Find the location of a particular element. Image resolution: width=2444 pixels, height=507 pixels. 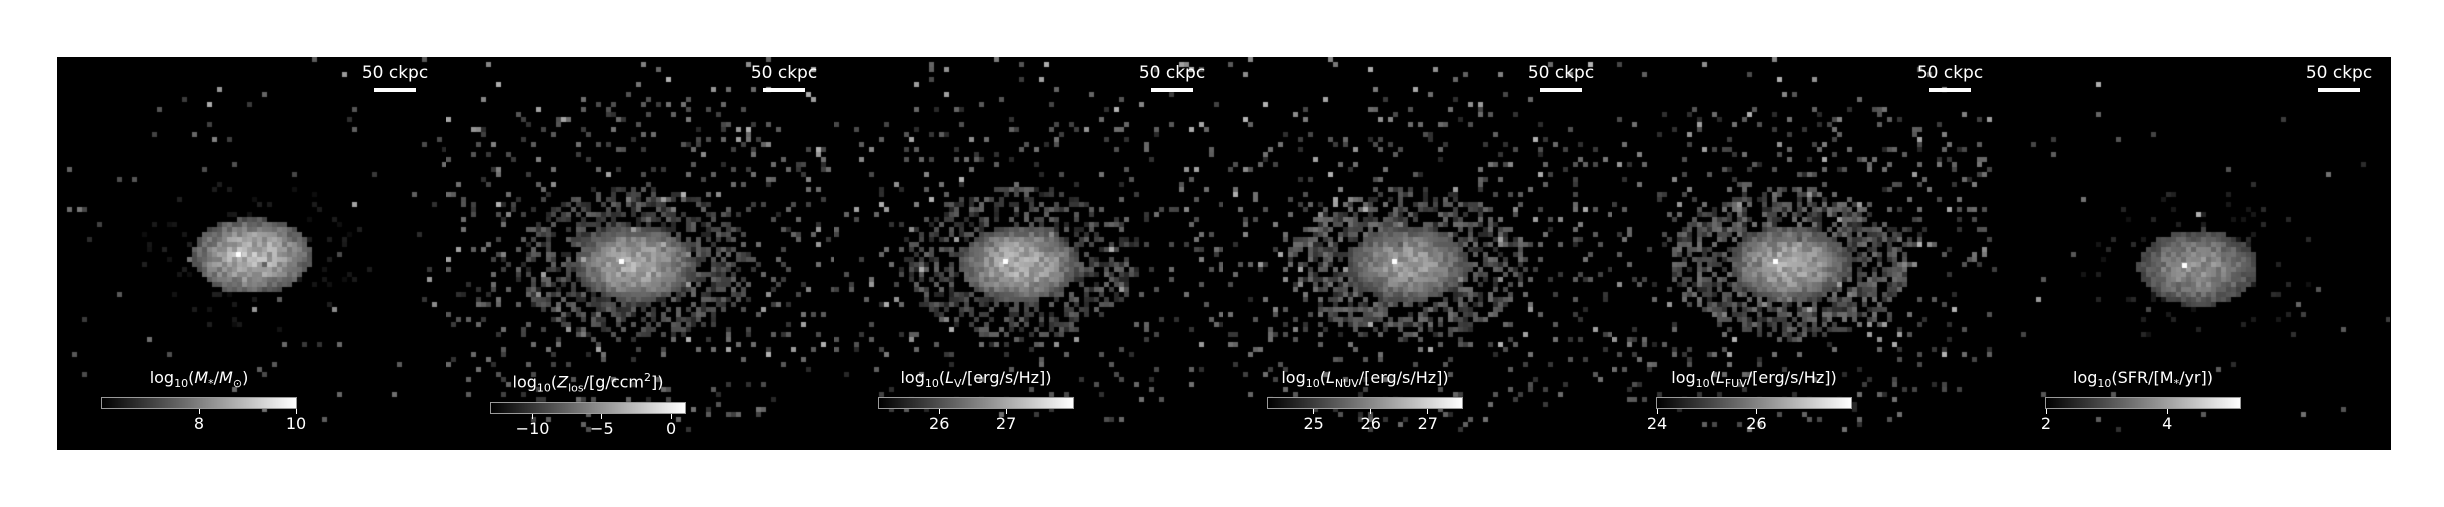

colorbar: log10(Zlos/[g/ccm2]) −10 −5 0 is located at coordinates (588, 404).